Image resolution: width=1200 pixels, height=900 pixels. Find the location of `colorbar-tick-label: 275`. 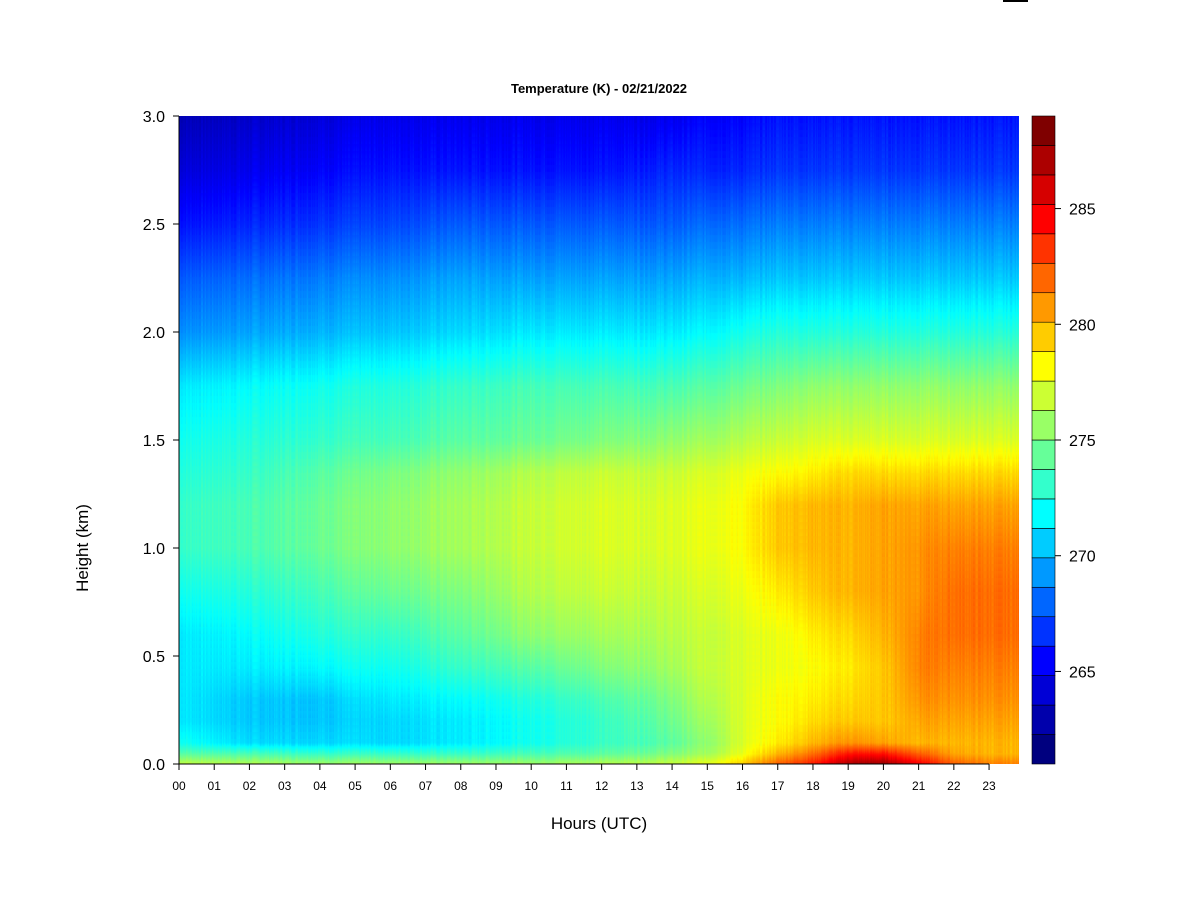

colorbar-tick-label: 275 is located at coordinates (1082, 441).